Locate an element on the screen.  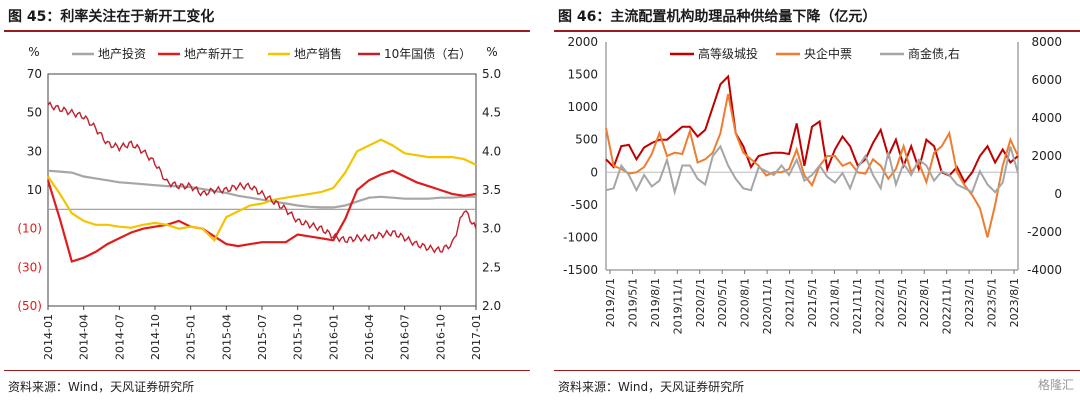
x-tick-label: 2020/8/1 is located at coordinates (745, 302).